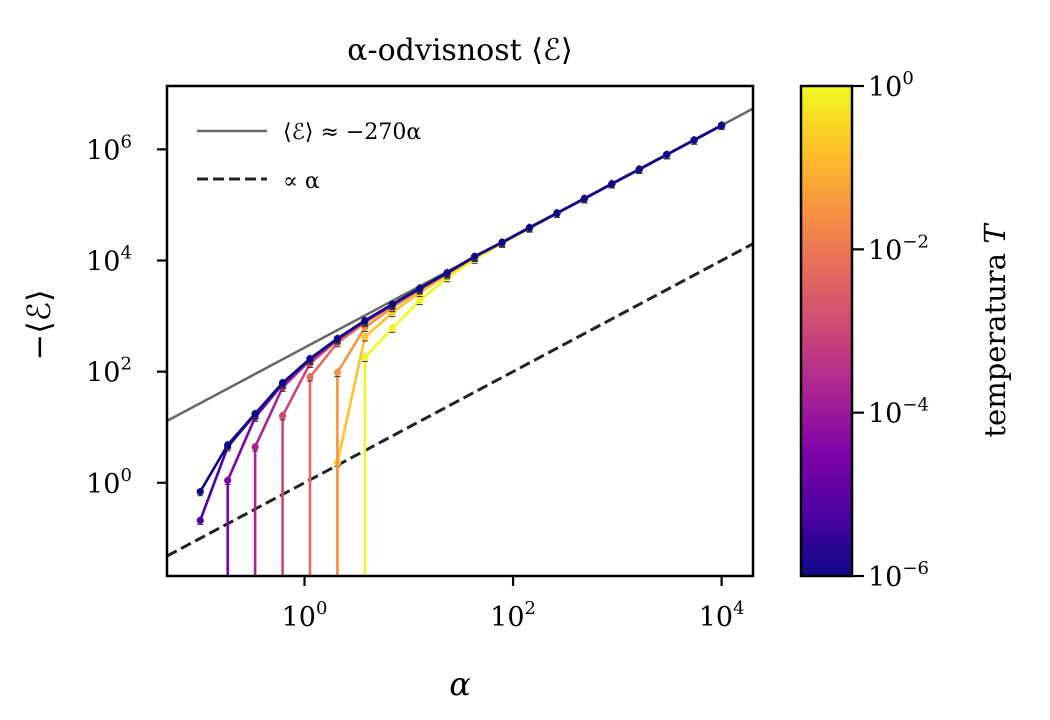 This screenshot has width=1050, height=720. I want to click on x-tick-label-exp: 0, so click(321, 608).